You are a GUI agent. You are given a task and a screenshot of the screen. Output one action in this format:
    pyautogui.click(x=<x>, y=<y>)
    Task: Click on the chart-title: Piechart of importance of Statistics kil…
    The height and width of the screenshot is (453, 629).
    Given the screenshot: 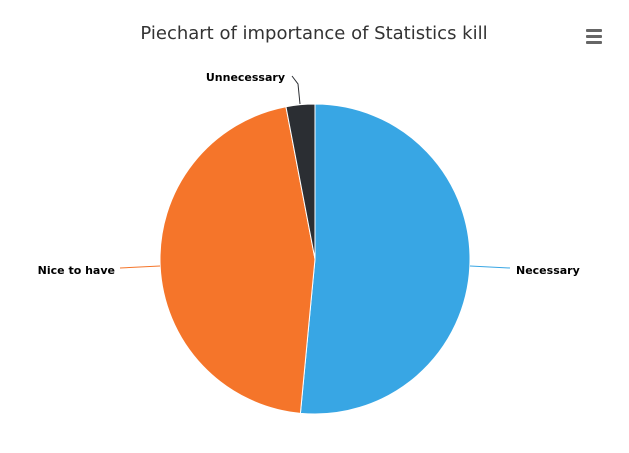 What is the action you would take?
    pyautogui.click(x=313, y=33)
    